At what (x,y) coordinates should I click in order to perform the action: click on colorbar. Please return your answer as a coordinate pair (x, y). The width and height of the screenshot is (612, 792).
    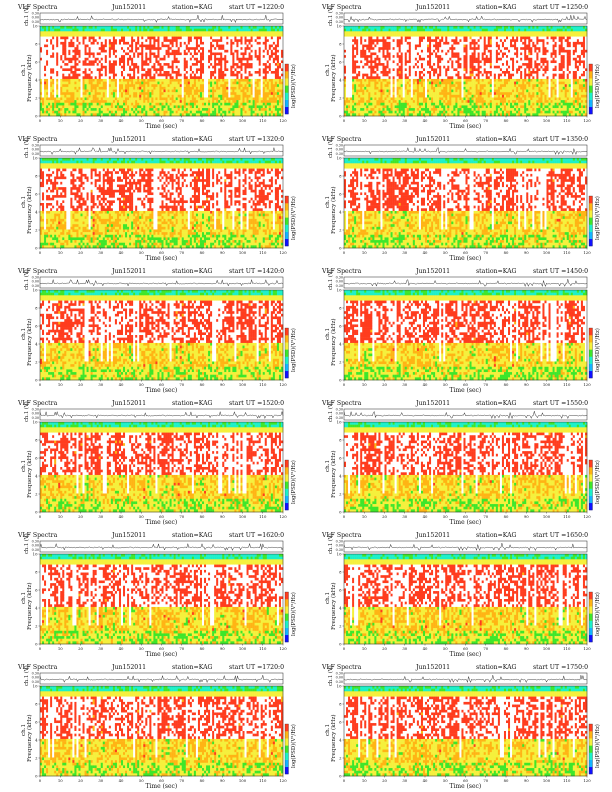
    Looking at the image, I should click on (590, 89).